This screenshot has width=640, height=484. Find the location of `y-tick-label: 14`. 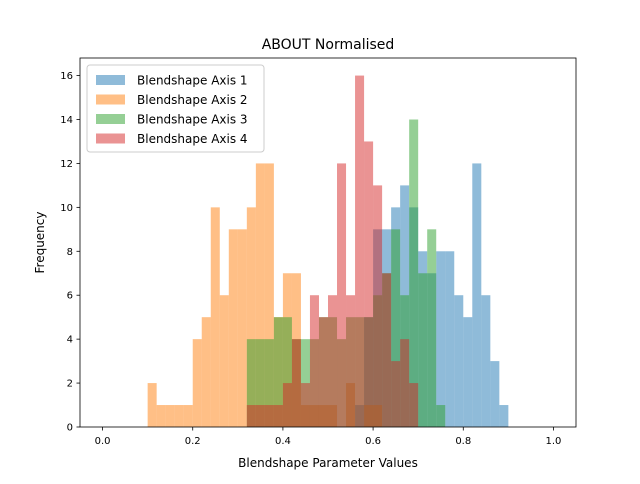

y-tick-label: 14 is located at coordinates (66, 120).